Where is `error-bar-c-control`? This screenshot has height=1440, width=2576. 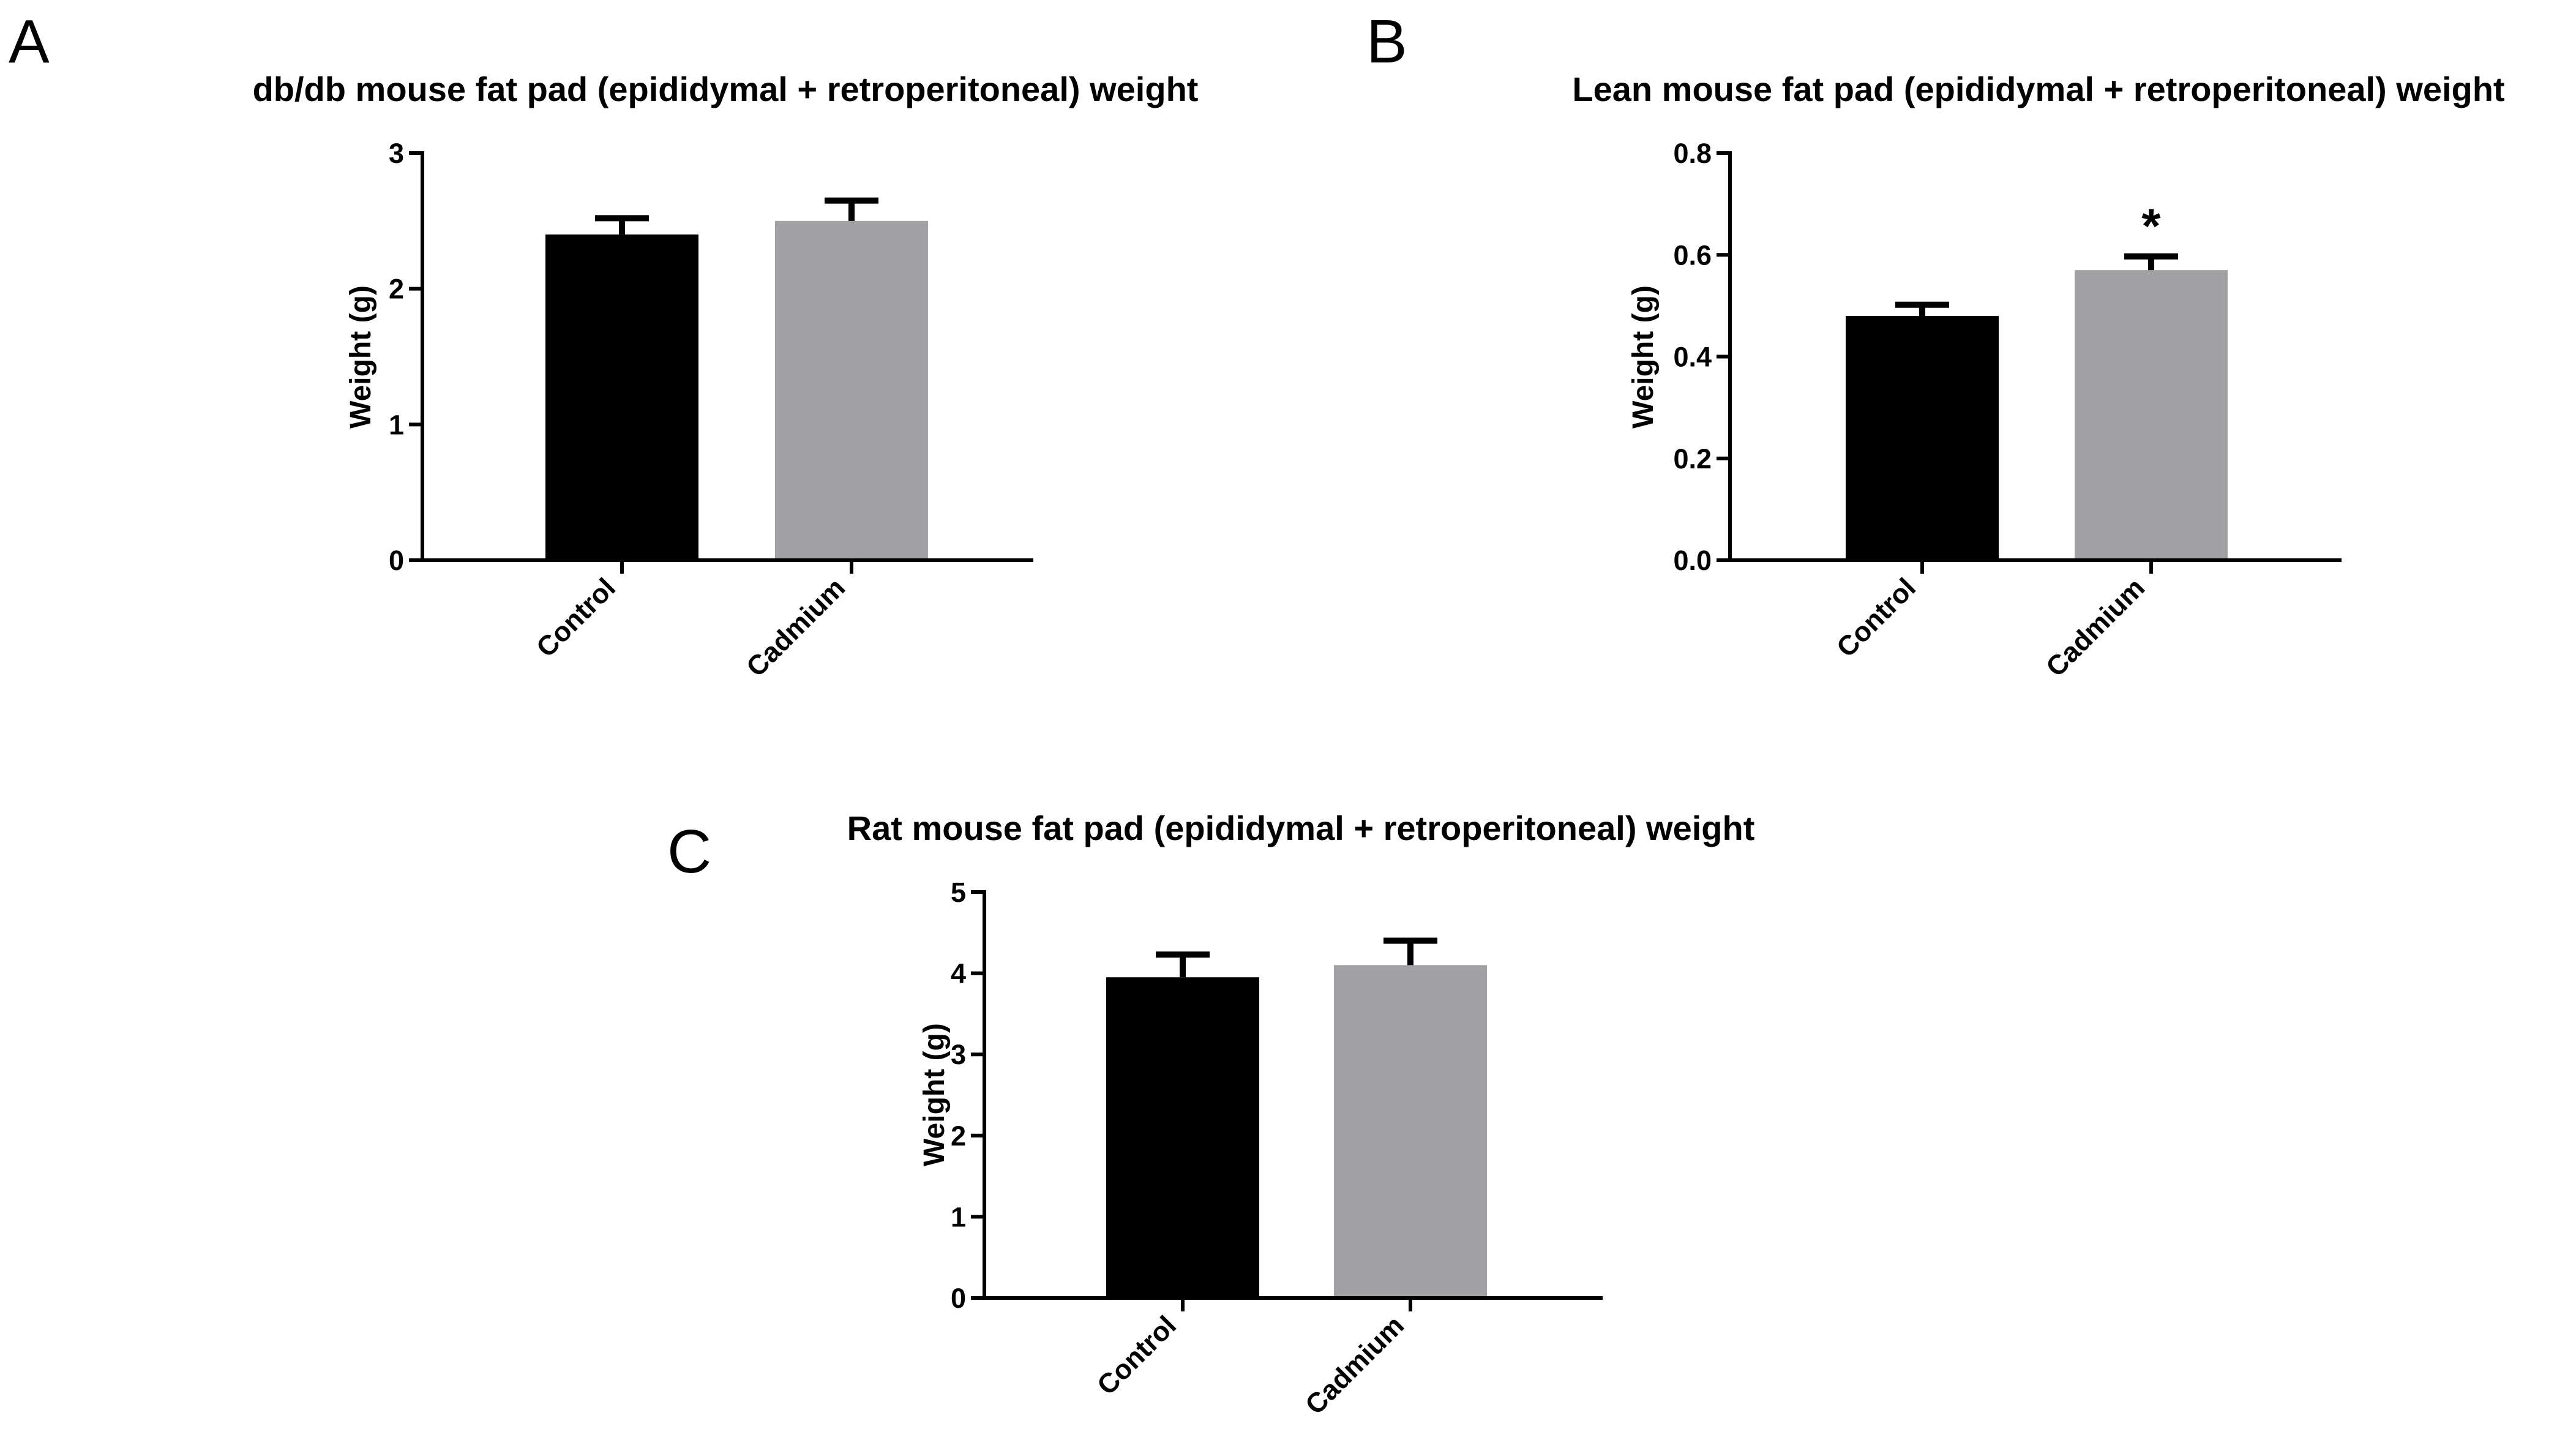 error-bar-c-control is located at coordinates (1183, 964).